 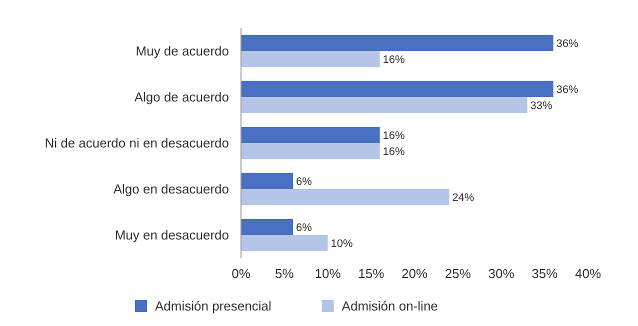 I want to click on data-label: 24%, so click(x=463, y=198).